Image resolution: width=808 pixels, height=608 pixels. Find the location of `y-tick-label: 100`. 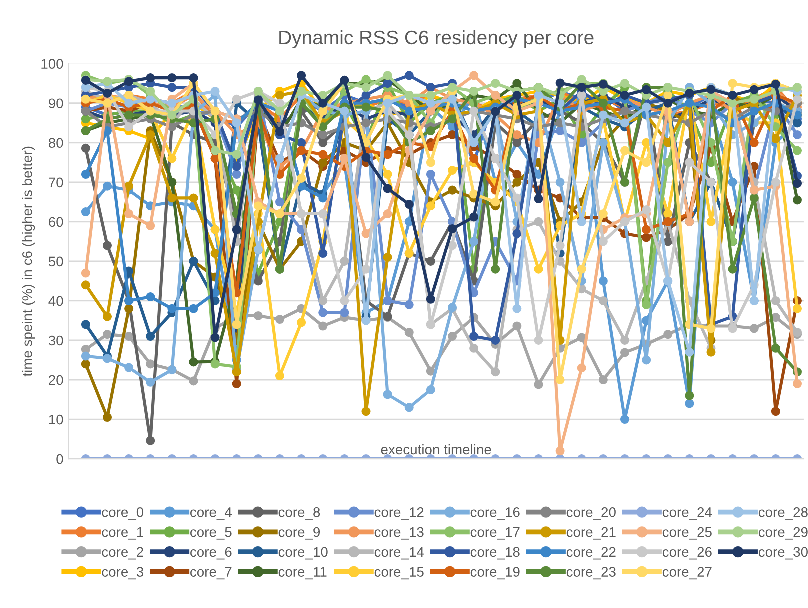

y-tick-label: 100 is located at coordinates (53, 64).